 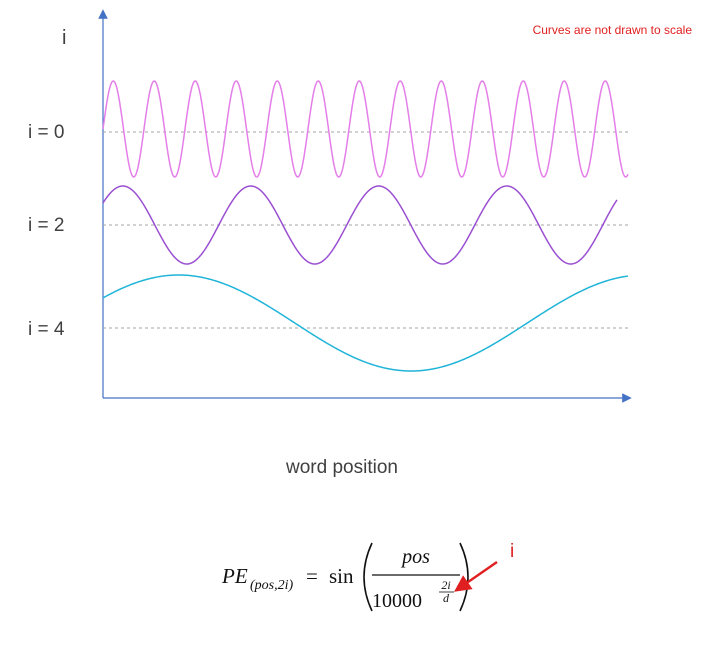 What do you see at coordinates (64, 38) in the screenshot?
I see `y-axis-title: i` at bounding box center [64, 38].